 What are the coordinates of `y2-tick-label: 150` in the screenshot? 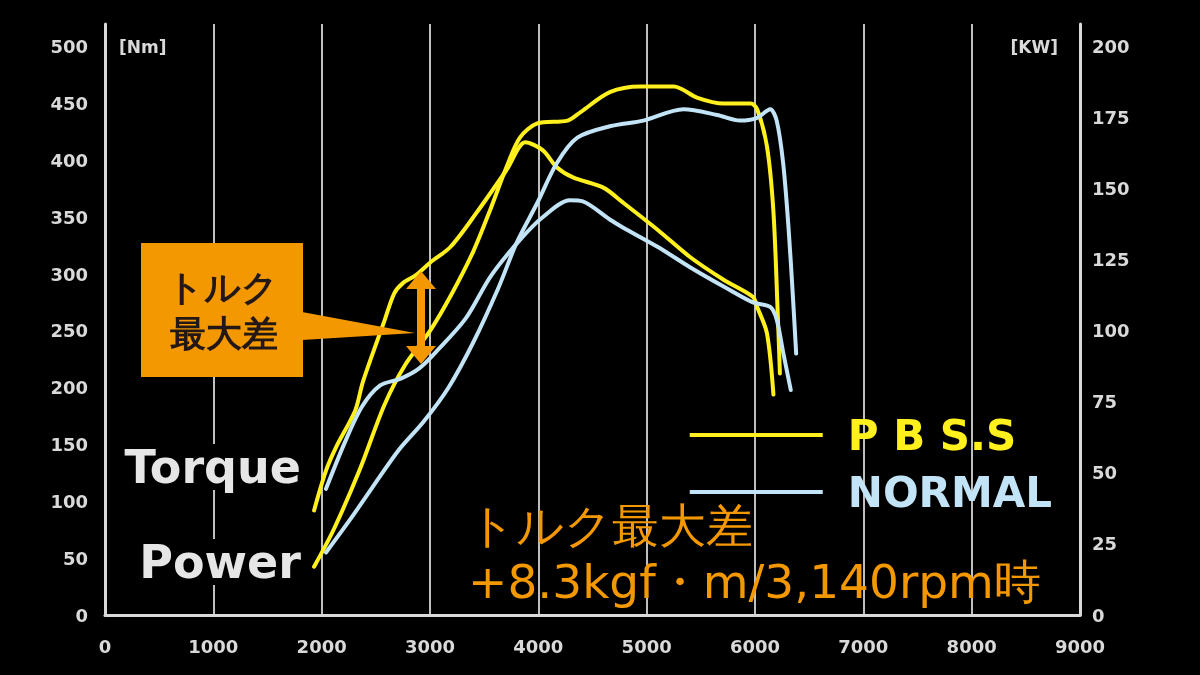 It's located at (1111, 189).